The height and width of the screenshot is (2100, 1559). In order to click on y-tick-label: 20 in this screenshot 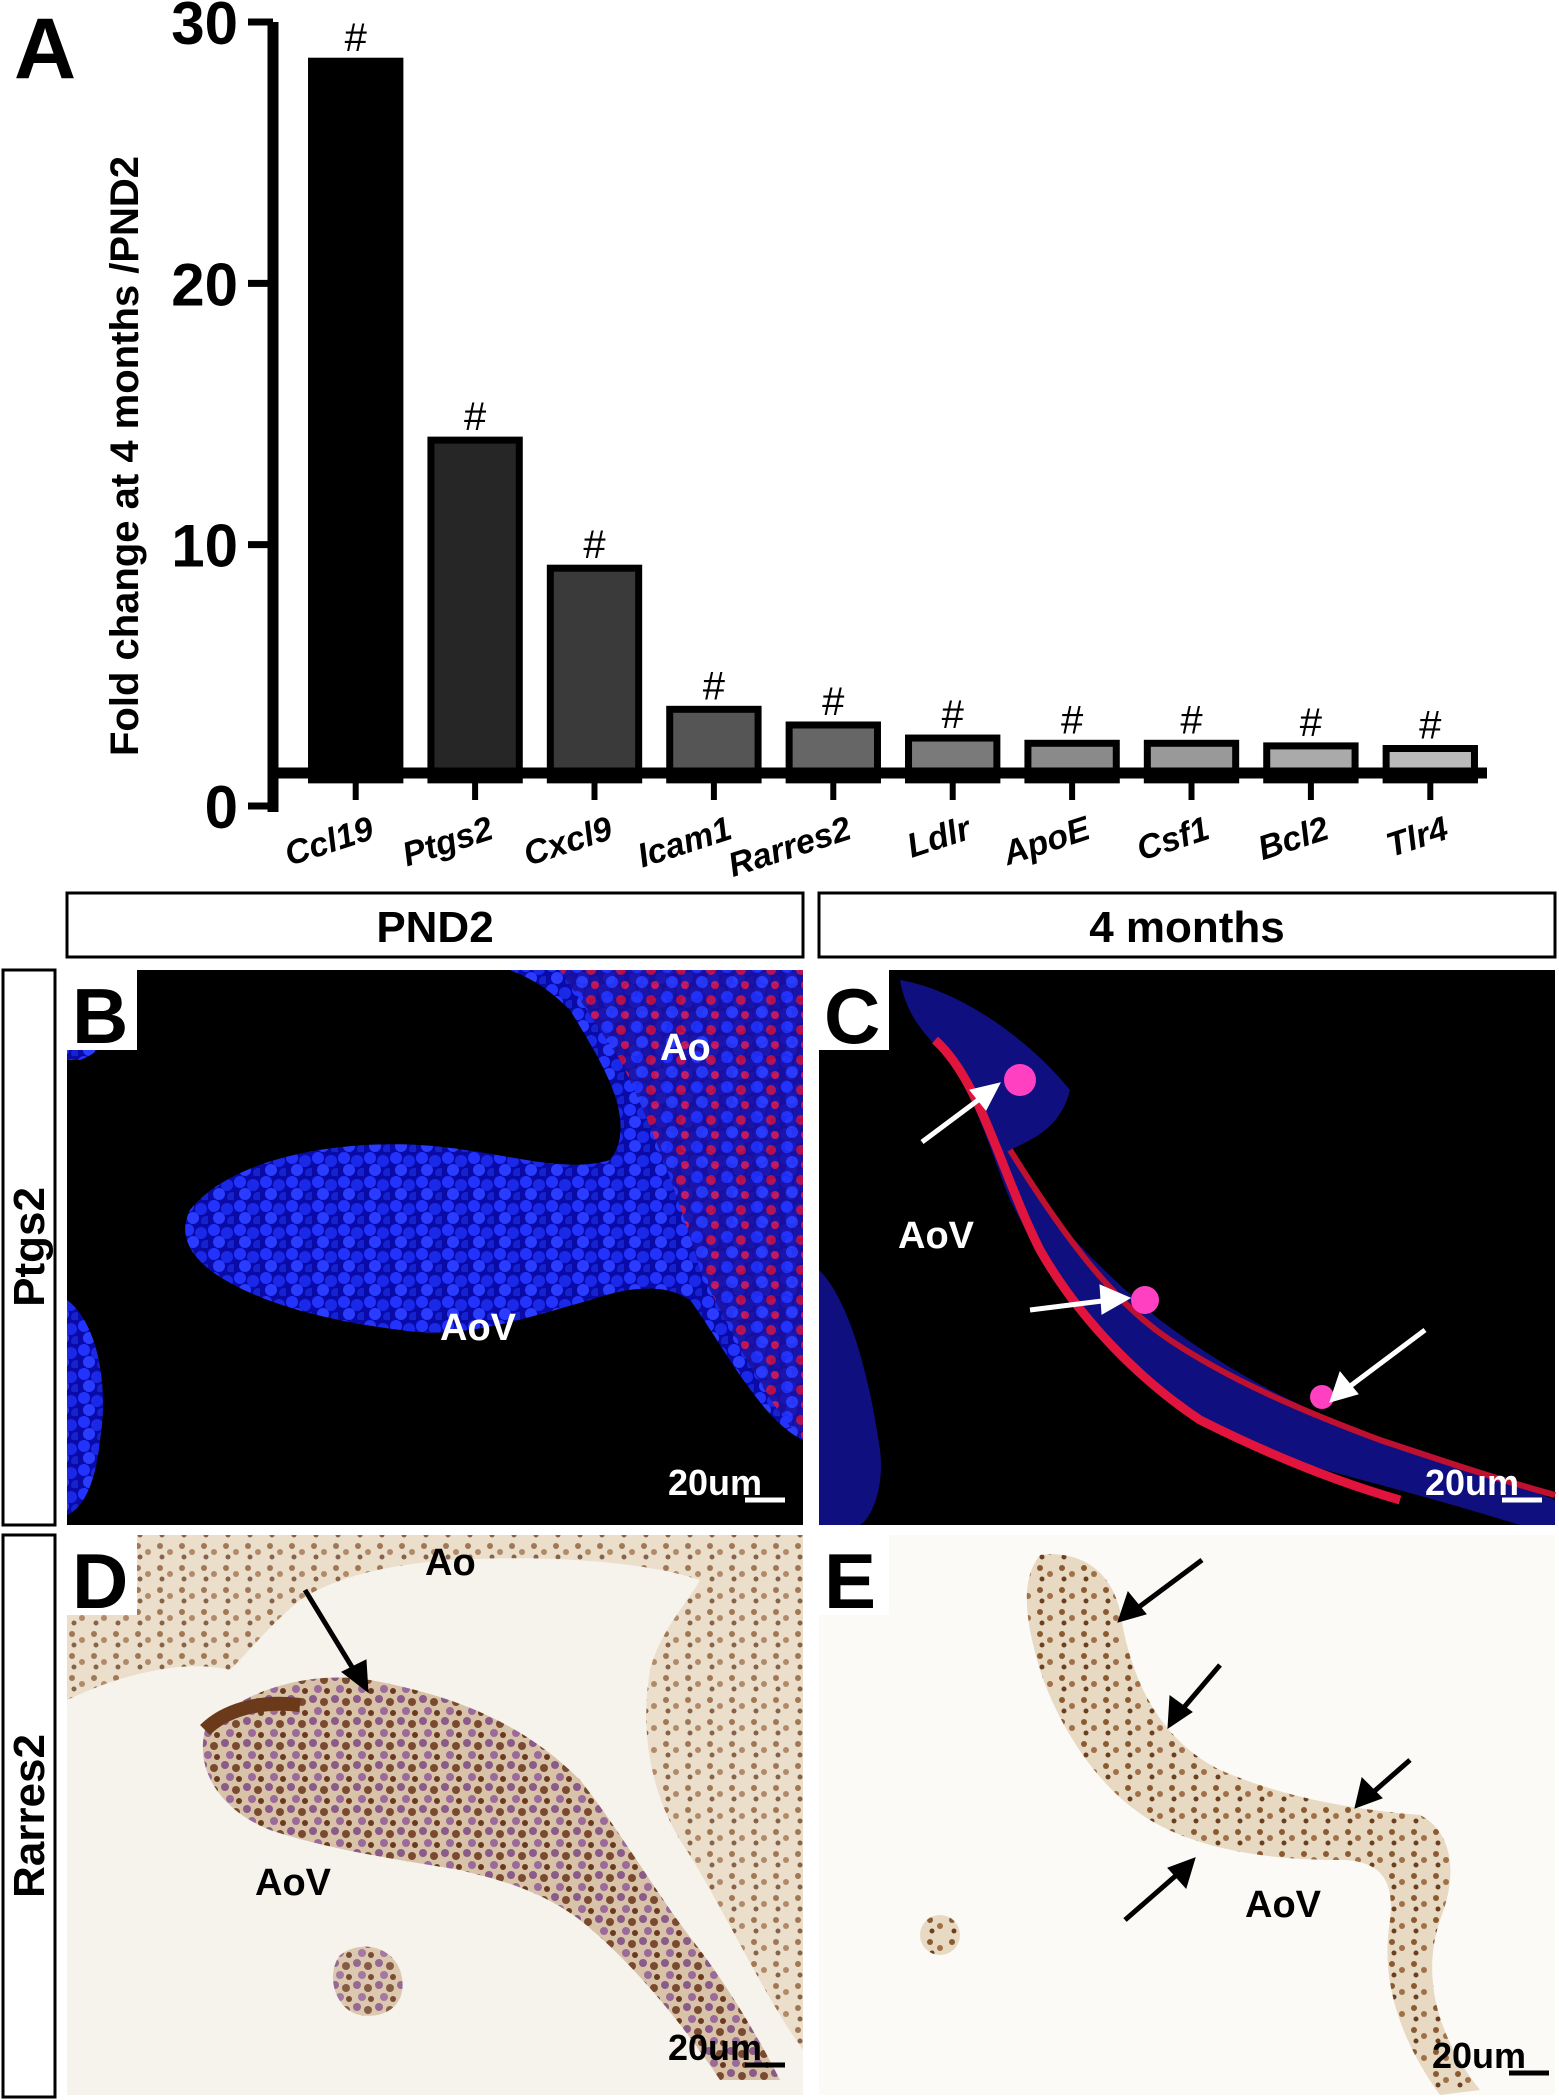, I will do `click(204, 284)`.